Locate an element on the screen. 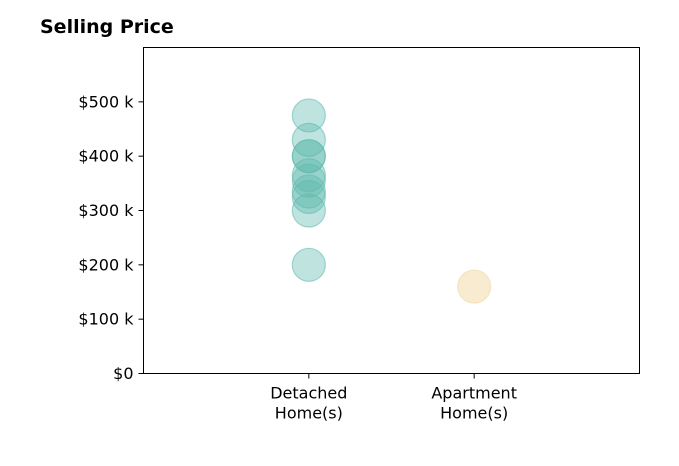 The image size is (679, 466). y-tick-label: $400 k is located at coordinates (106, 156).